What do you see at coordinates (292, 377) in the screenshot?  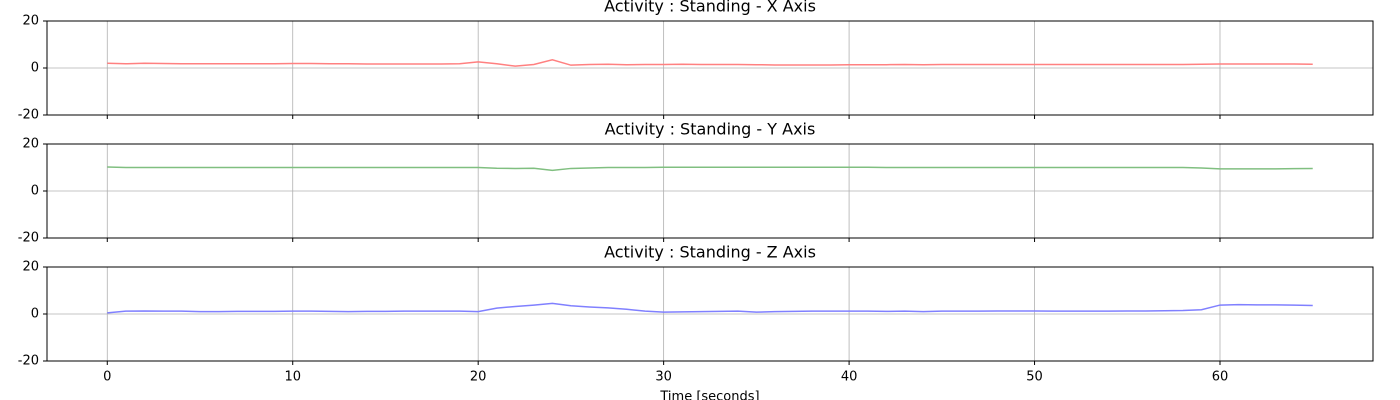 I see `x-tick-label: 10` at bounding box center [292, 377].